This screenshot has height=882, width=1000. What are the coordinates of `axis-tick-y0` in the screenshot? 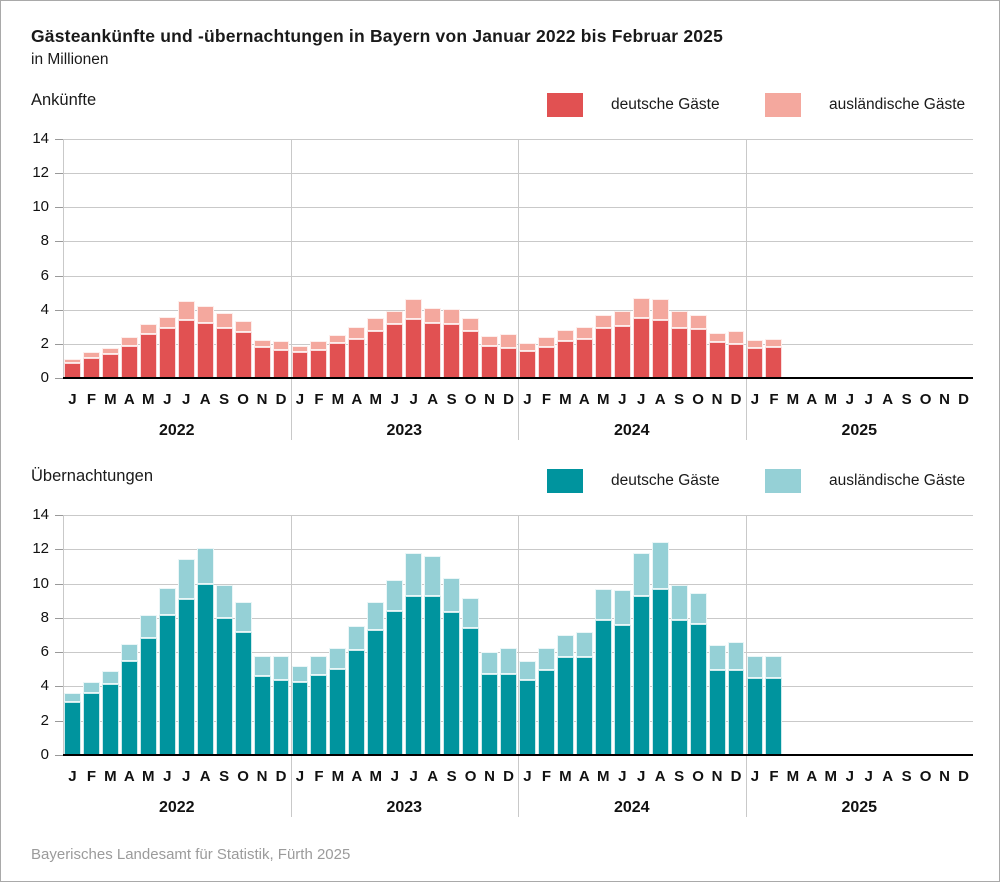 It's located at (59, 755).